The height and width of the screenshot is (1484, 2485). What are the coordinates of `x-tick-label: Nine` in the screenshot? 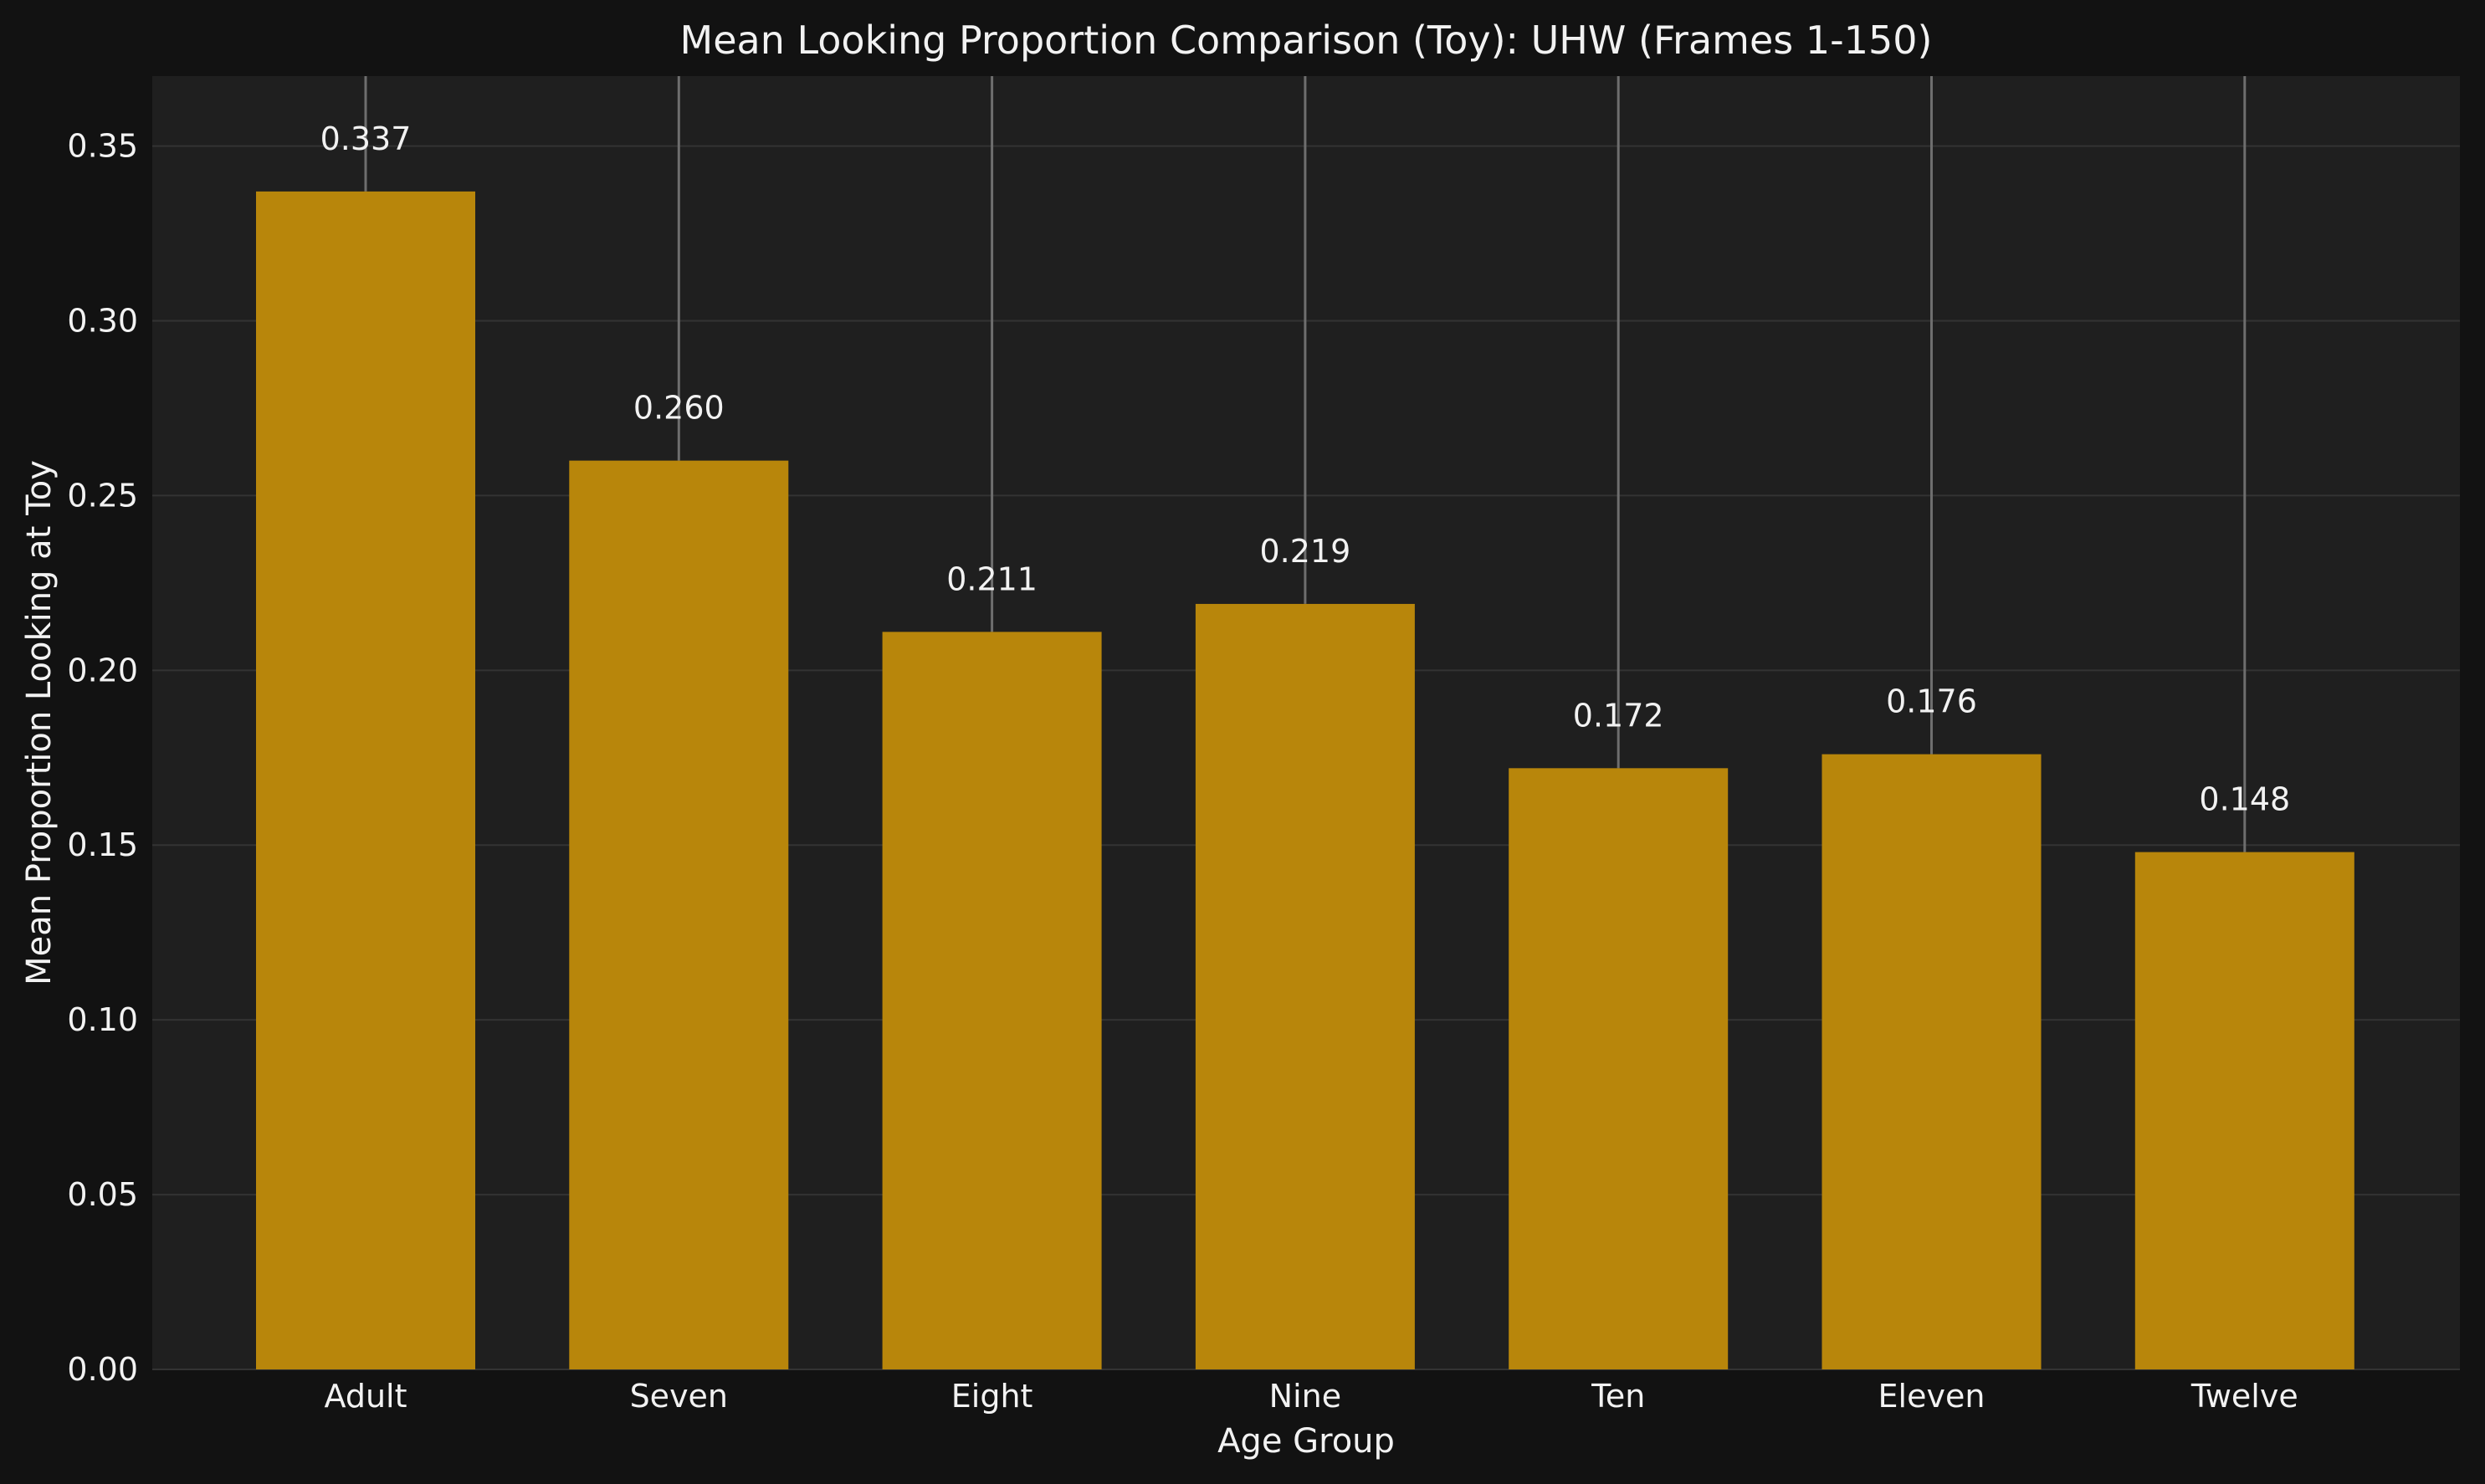 It's located at (1305, 1396).